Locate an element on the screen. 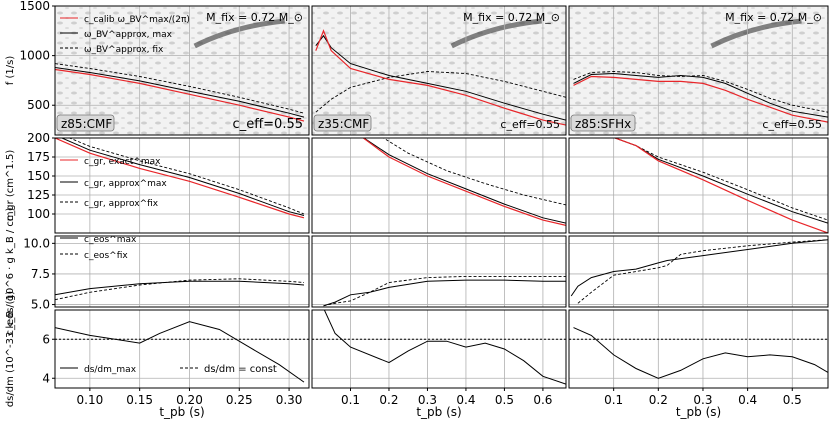 The width and height of the screenshot is (831, 424). panel-z85SFHx-ceos is located at coordinates (698, 271).